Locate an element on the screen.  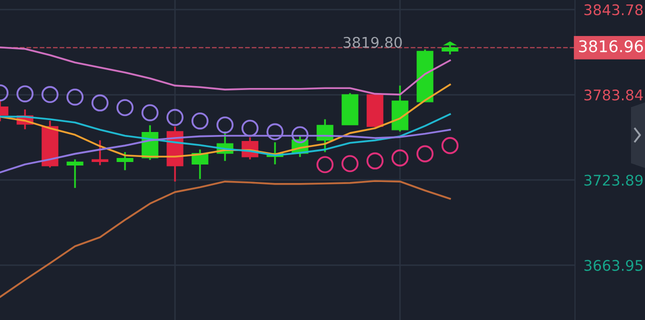
y-tick-label: 3783.84 is located at coordinates (613, 95).